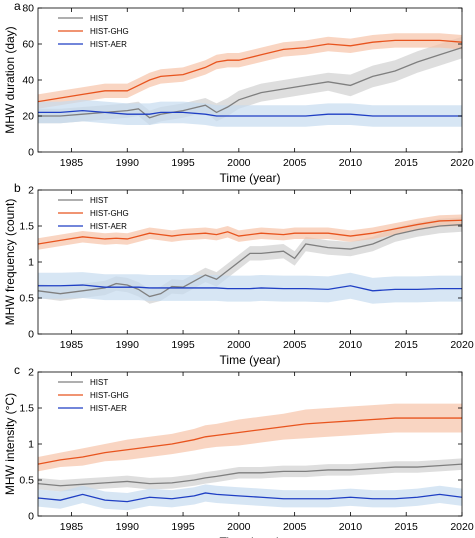  What do you see at coordinates (17, 6) in the screenshot?
I see `panel-label: a` at bounding box center [17, 6].